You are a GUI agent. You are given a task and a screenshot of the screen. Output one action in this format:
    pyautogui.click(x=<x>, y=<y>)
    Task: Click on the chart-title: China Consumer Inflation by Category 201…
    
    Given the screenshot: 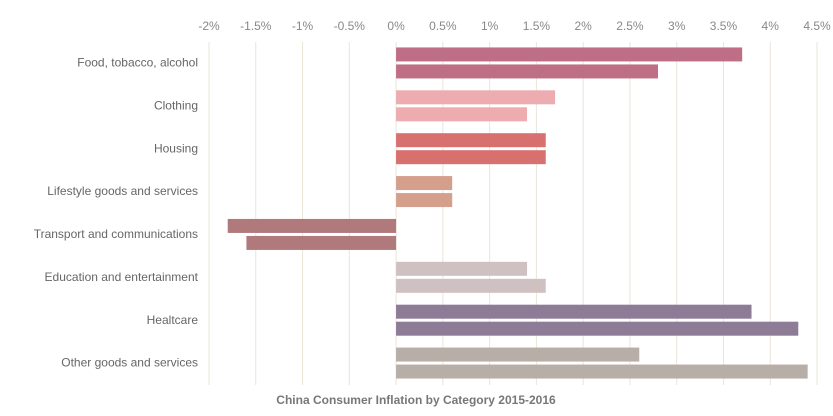 What is the action you would take?
    pyautogui.click(x=416, y=400)
    